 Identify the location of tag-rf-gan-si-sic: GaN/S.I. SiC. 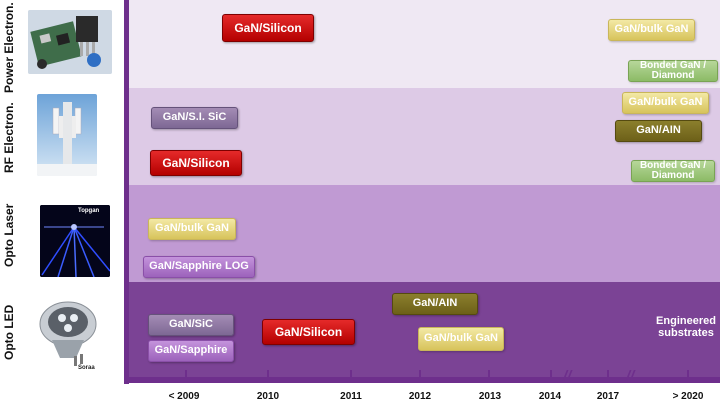
(194, 118).